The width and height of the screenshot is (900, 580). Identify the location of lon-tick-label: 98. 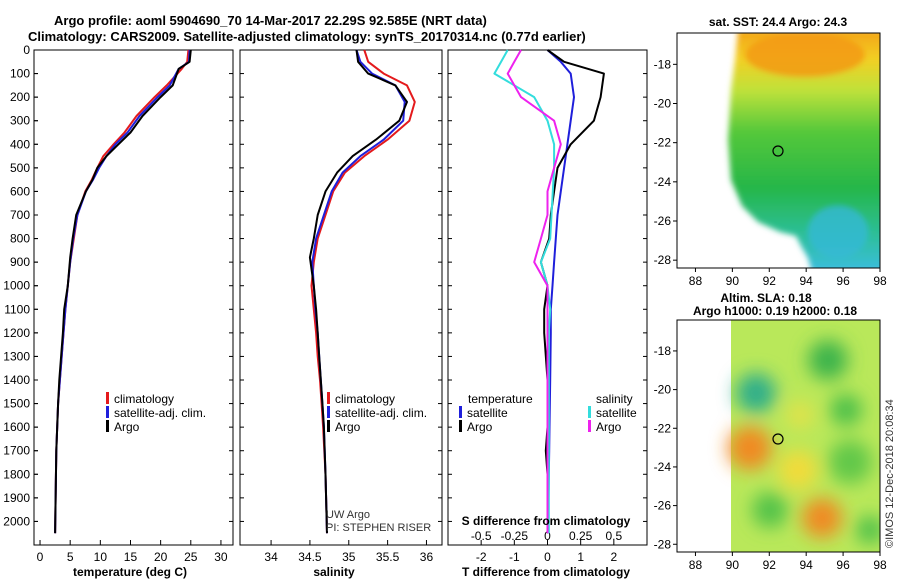
(880, 281).